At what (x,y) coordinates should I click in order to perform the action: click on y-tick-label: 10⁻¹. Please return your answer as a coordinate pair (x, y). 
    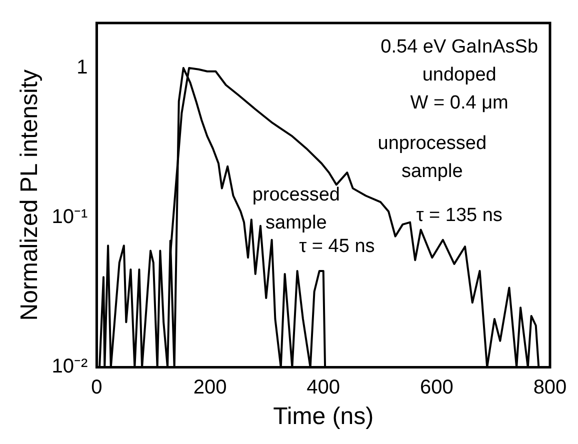
    Looking at the image, I should click on (70, 217).